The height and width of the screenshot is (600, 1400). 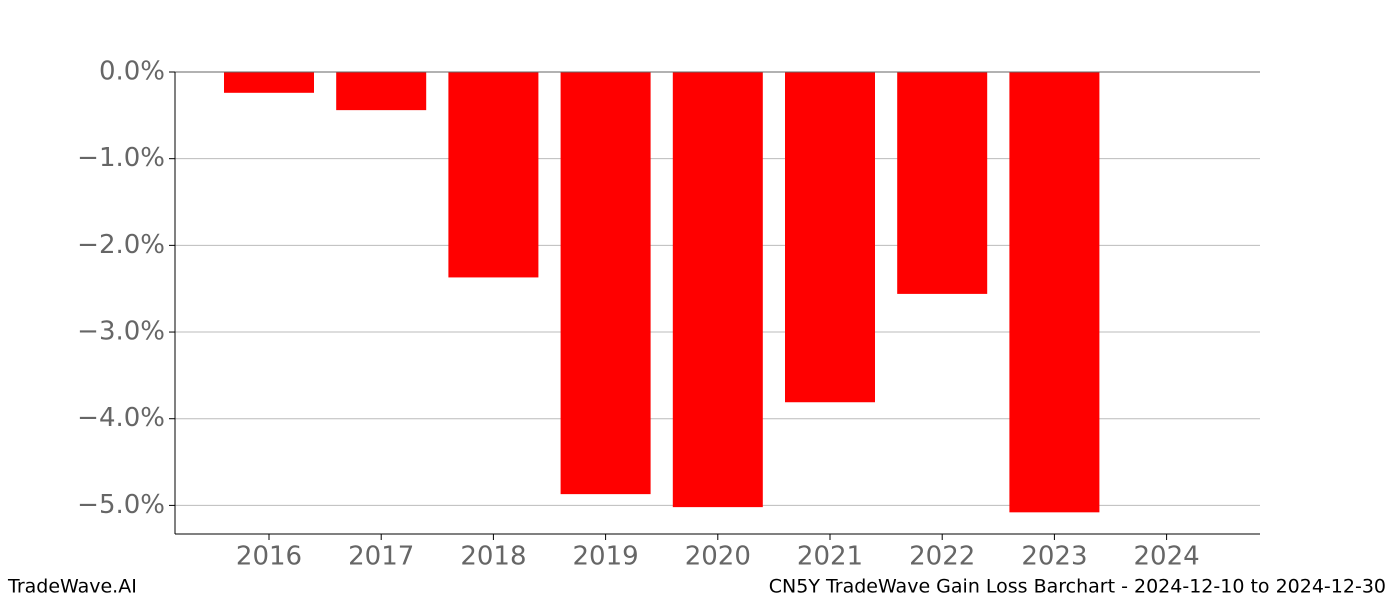 What do you see at coordinates (493, 557) in the screenshot?
I see `x-tick-label: 2018` at bounding box center [493, 557].